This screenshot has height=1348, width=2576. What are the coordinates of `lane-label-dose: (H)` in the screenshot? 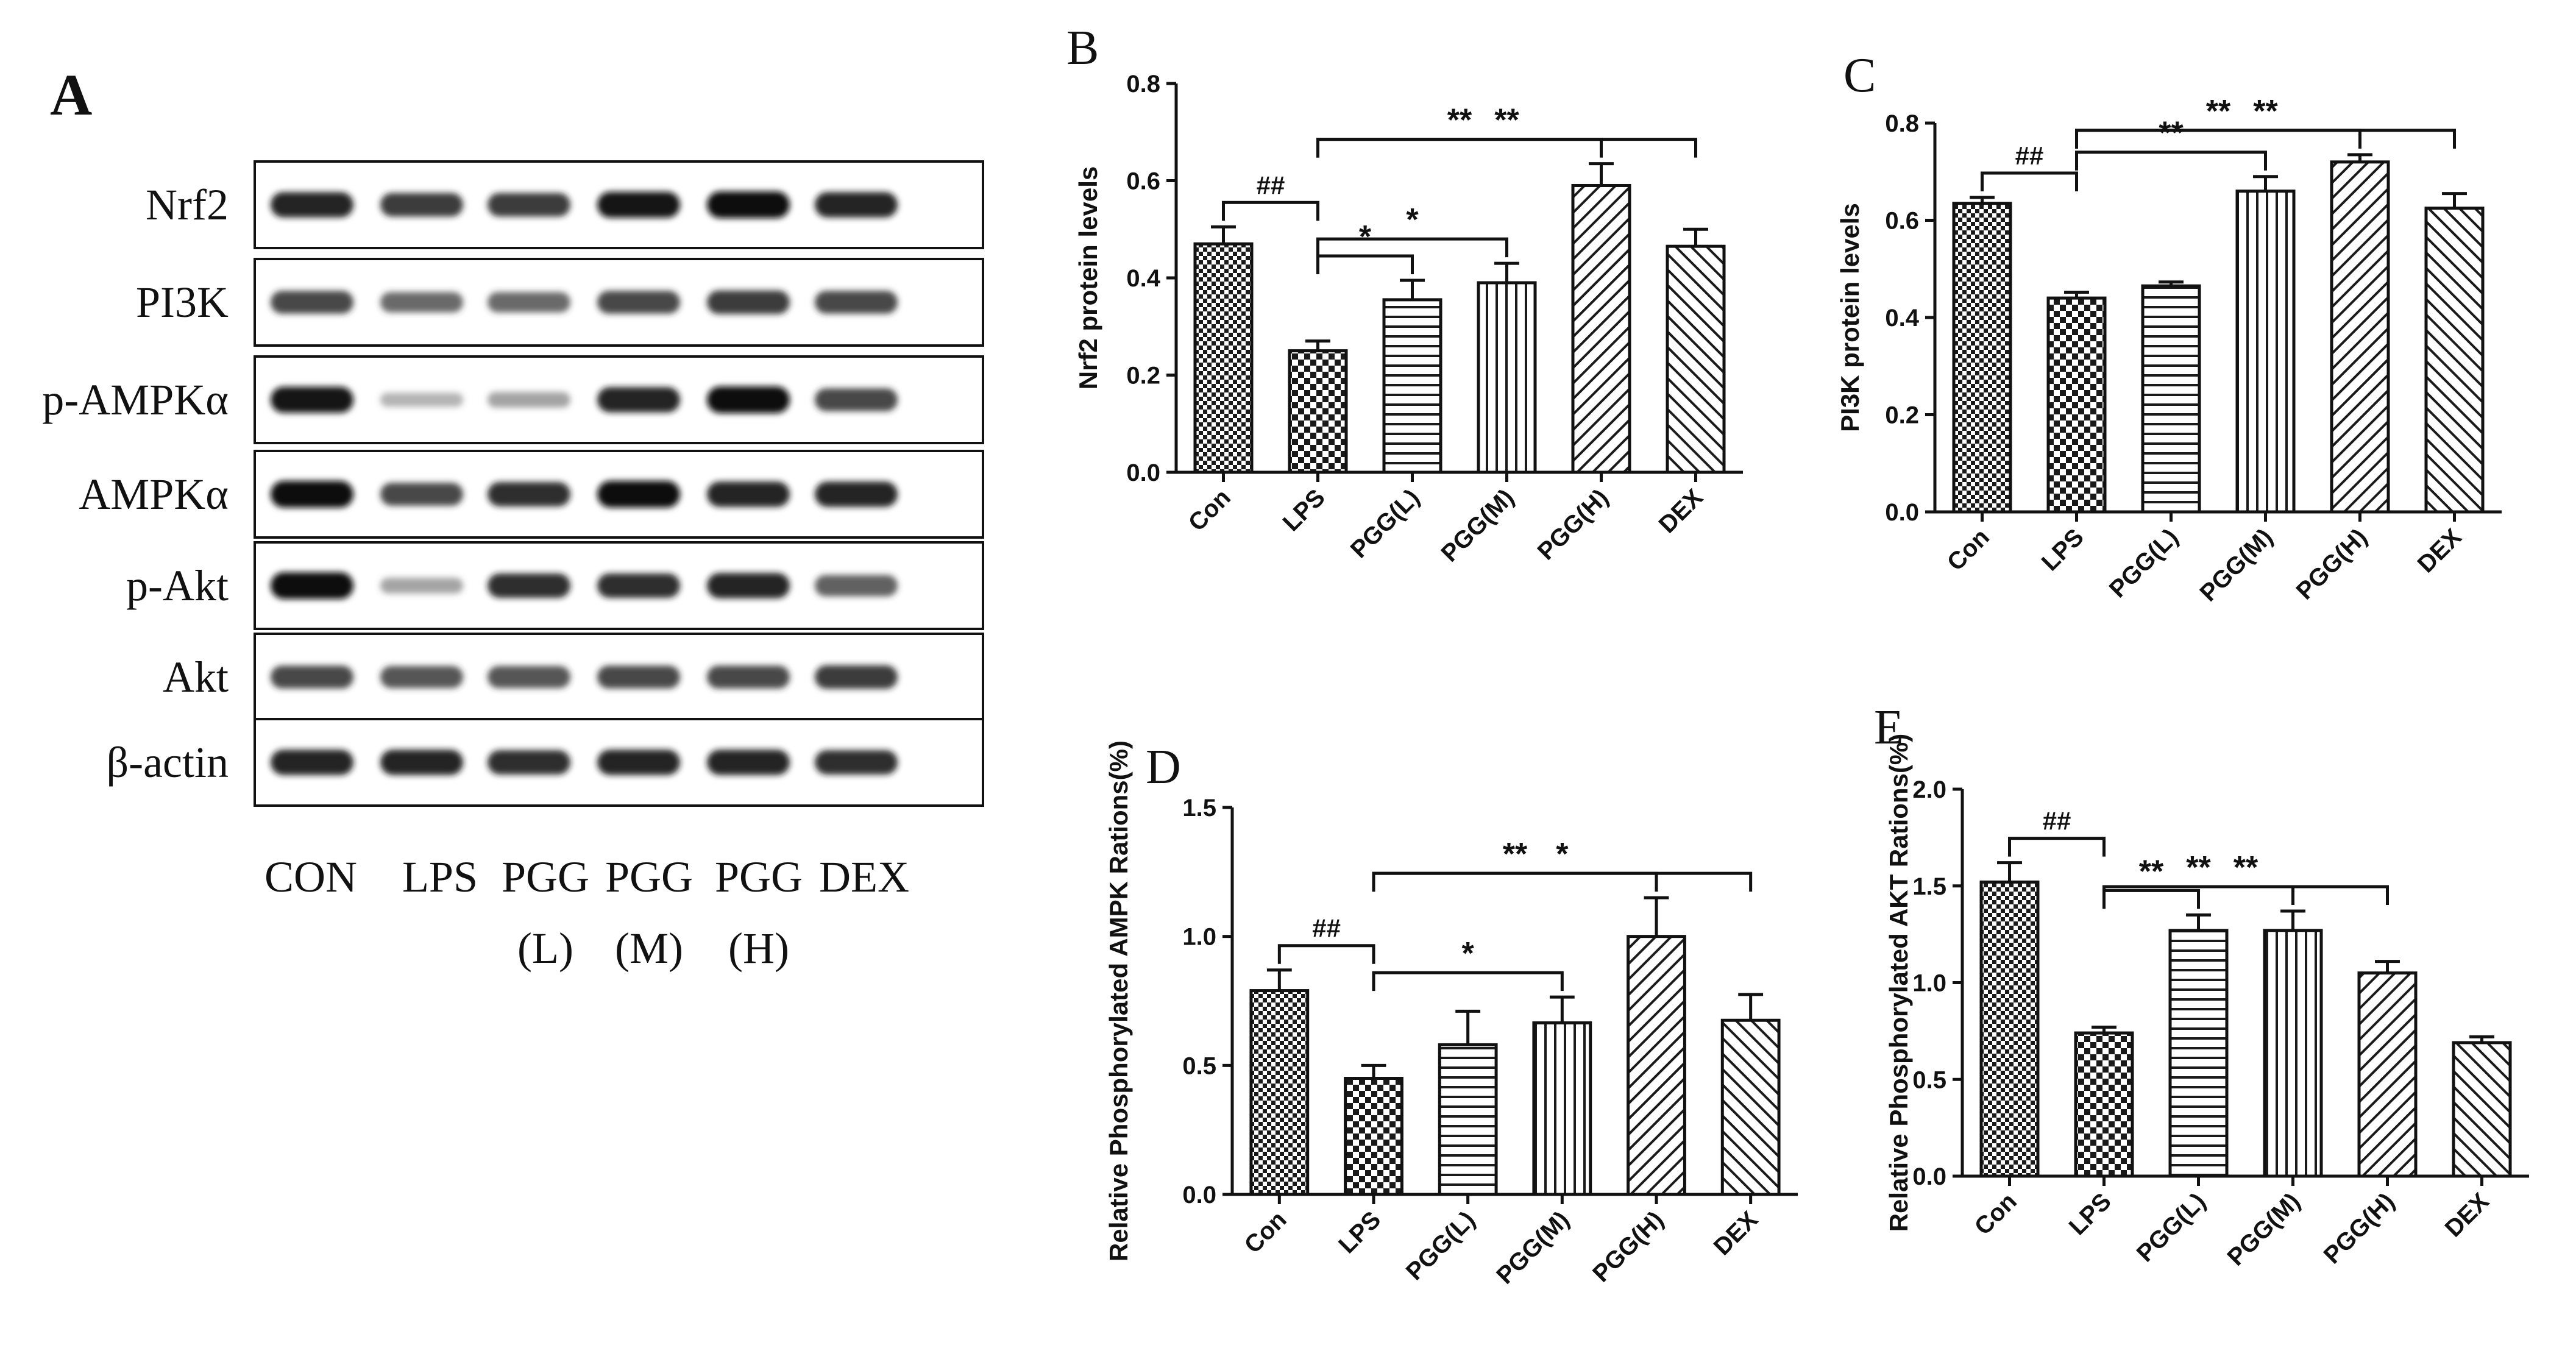 It's located at (758, 948).